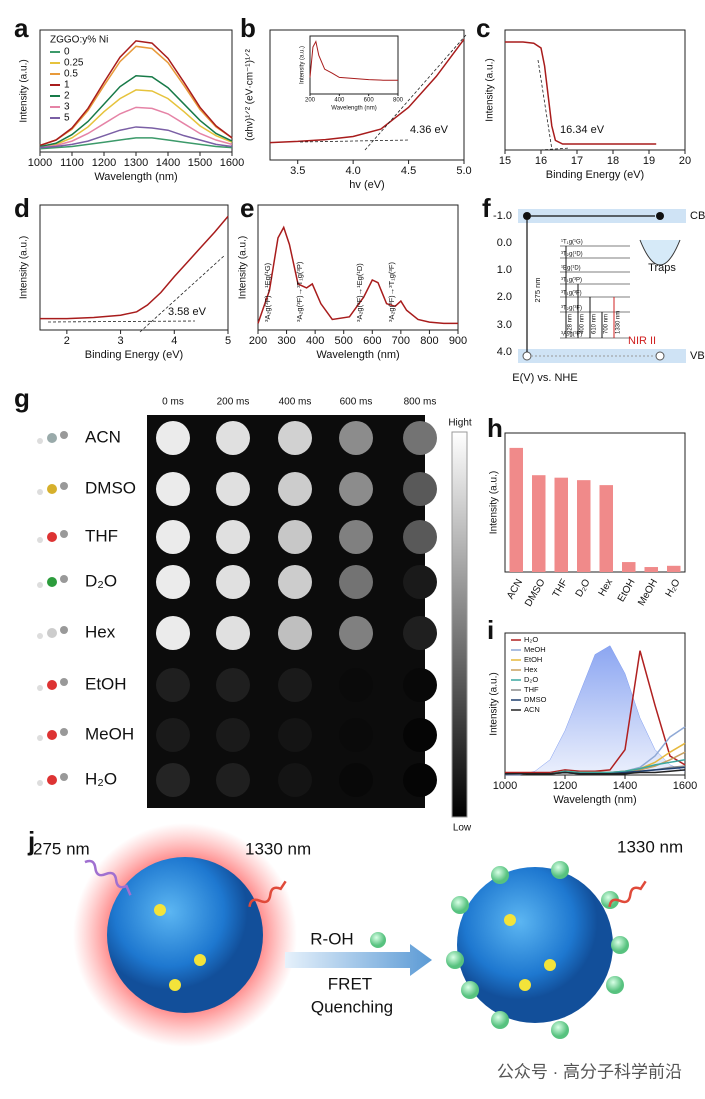 The height and width of the screenshot is (1099, 705). Describe the element at coordinates (607, 324) in the screenshot. I see `transition-label: 700 nm` at that location.